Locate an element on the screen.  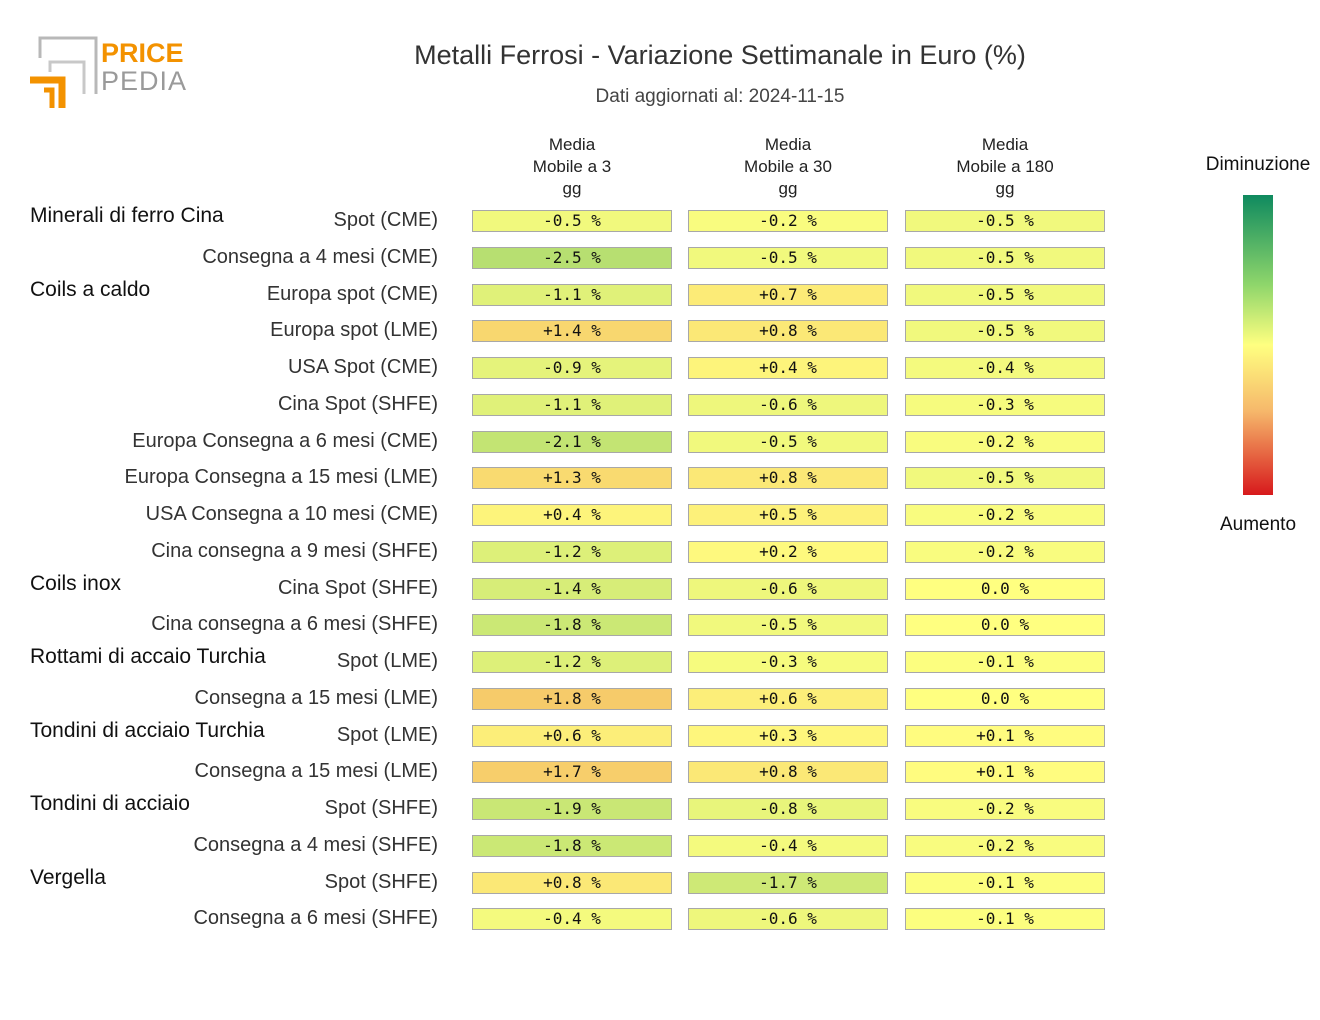
heatmap-cell: +1.8 % is located at coordinates (572, 698).